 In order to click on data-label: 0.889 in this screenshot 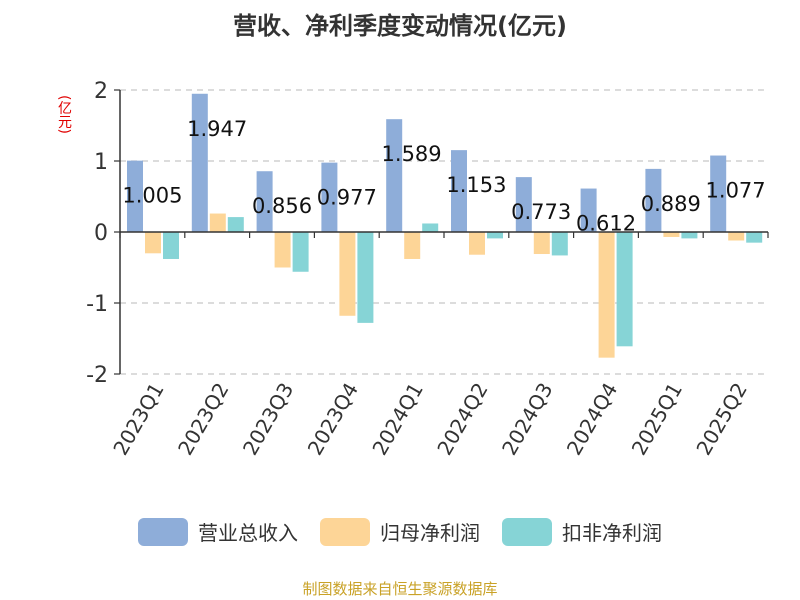, I will do `click(671, 204)`.